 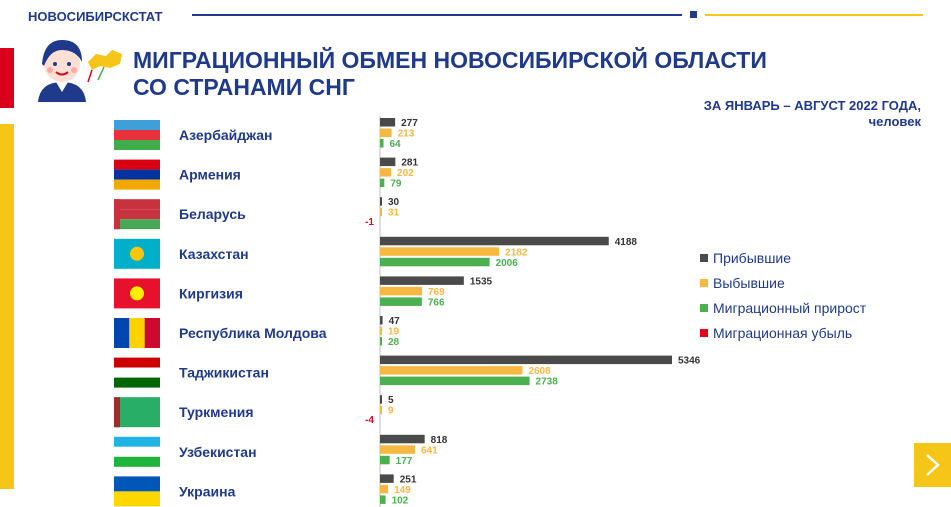 What do you see at coordinates (369, 420) in the screenshot?
I see `data-label: -4` at bounding box center [369, 420].